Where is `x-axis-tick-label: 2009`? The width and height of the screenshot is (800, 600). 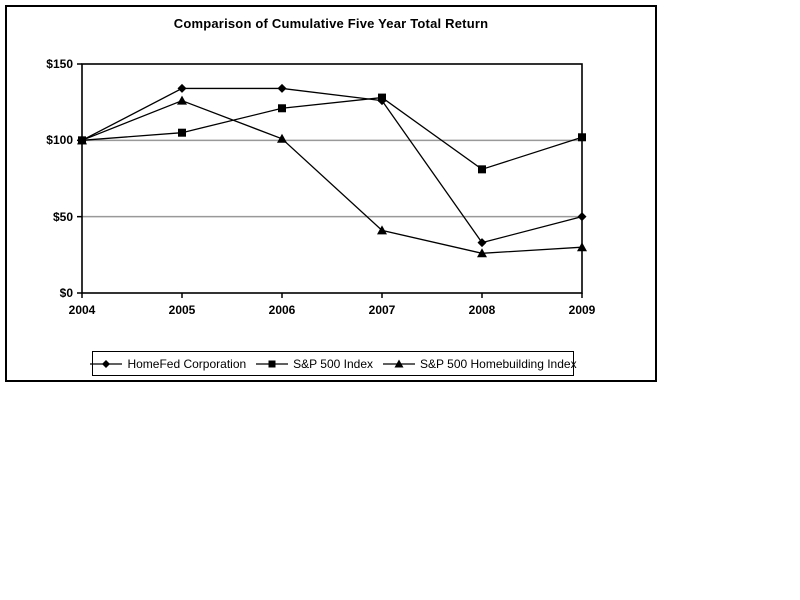 x-axis-tick-label: 2009 is located at coordinates (582, 310).